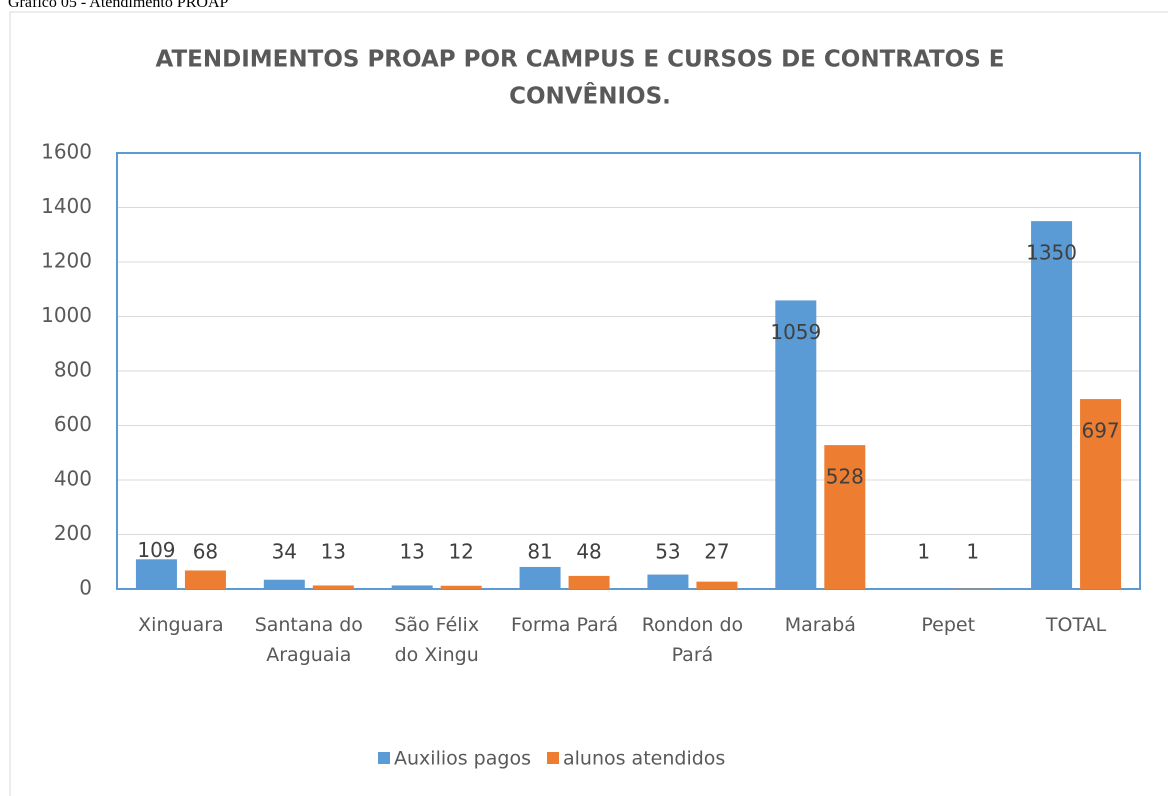 Image resolution: width=1168 pixels, height=796 pixels. I want to click on caption: Gráfico 05 - Atendimento PROAP, so click(118, 5).